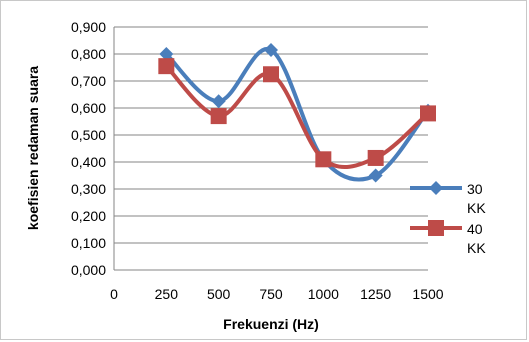  I want to click on x-tick-labels: 0 250 500 750 1000 1250 1500, so click(277, 294).